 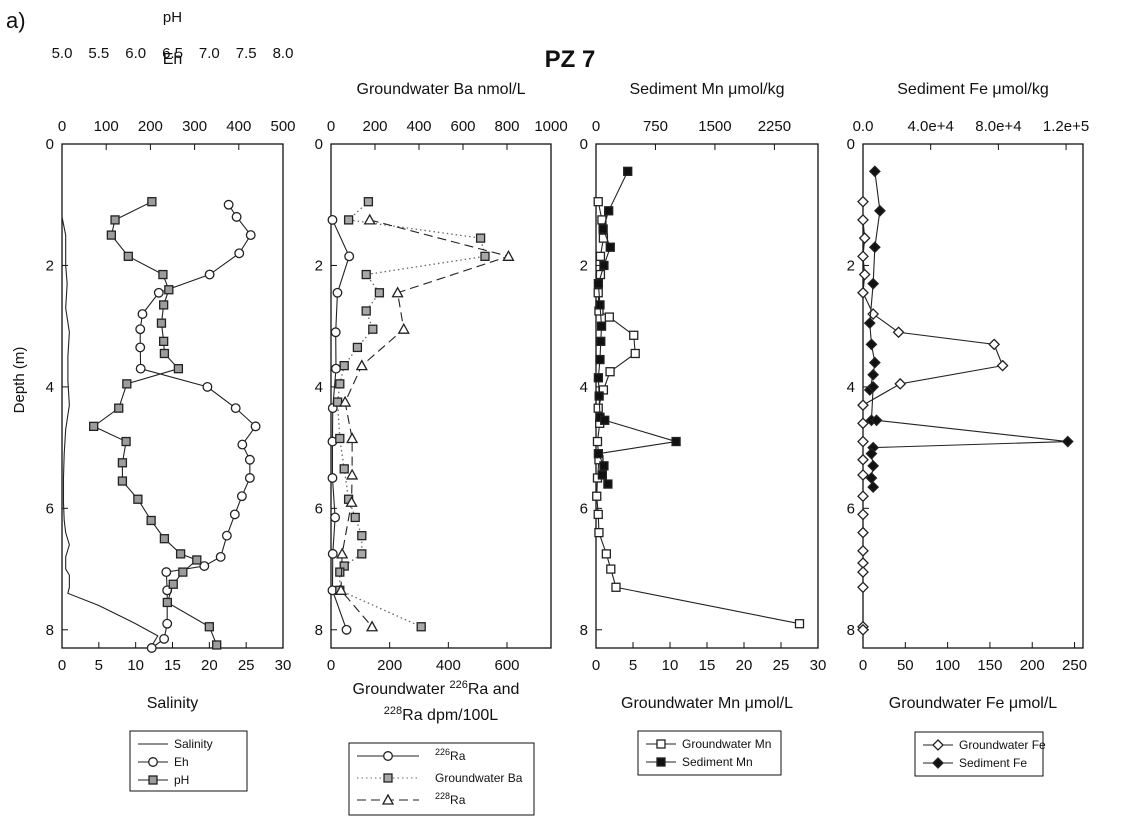 What do you see at coordinates (246, 53) in the screenshot?
I see `x-top2-tick-label: 7.5` at bounding box center [246, 53].